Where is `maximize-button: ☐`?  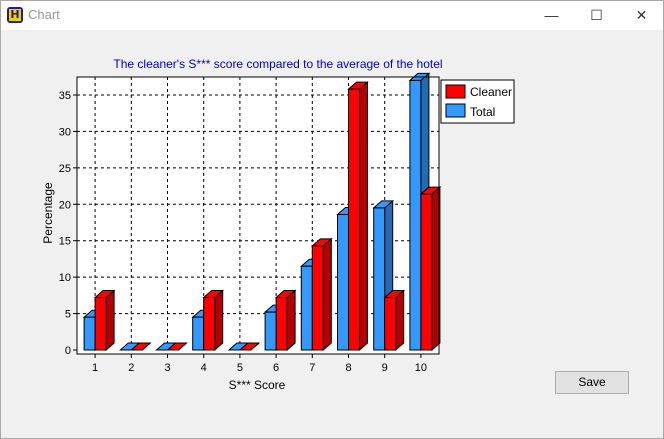
maximize-button: ☐ is located at coordinates (596, 15).